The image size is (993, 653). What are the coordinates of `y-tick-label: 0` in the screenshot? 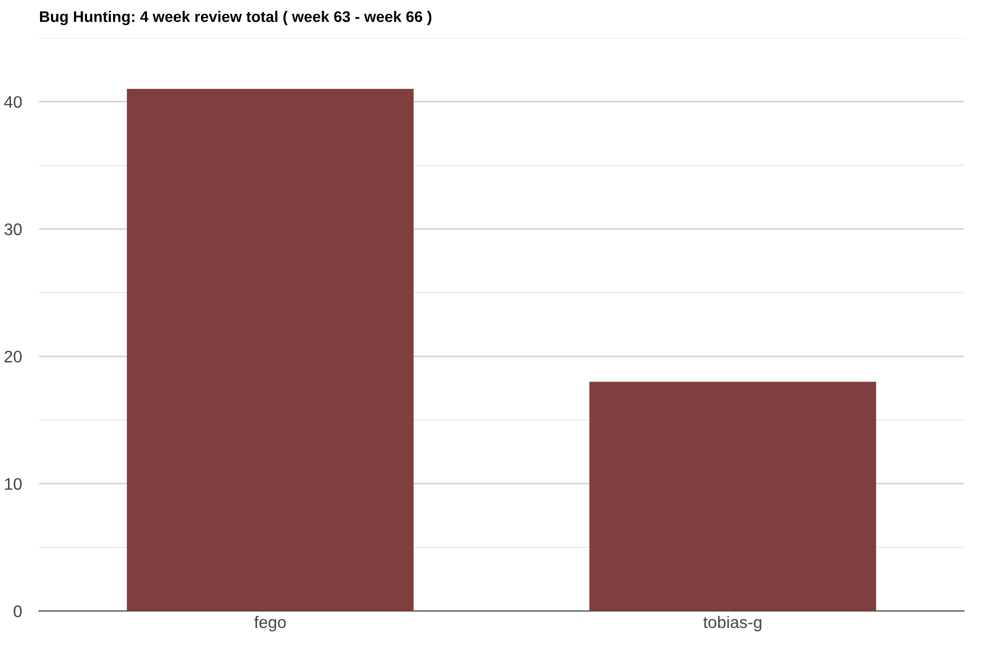 It's located at (18, 611).